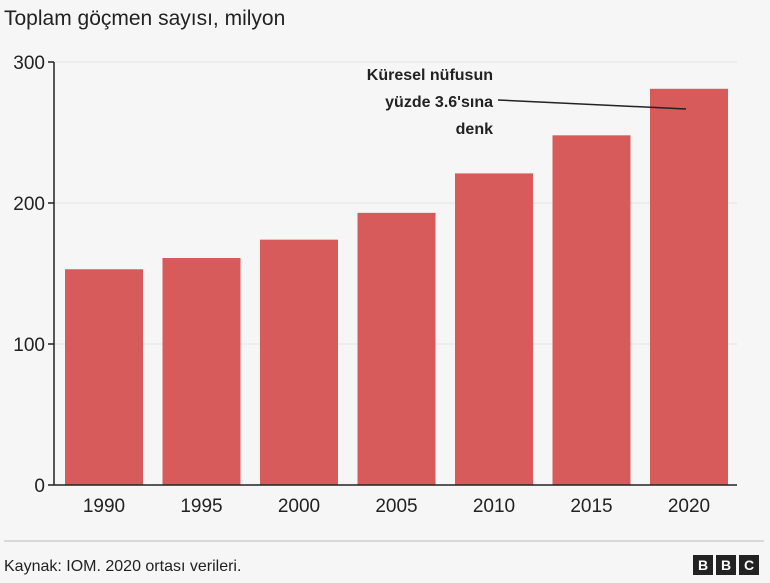 The height and width of the screenshot is (583, 770). Describe the element at coordinates (474, 129) in the screenshot. I see `annotation-line-3: denk` at that location.